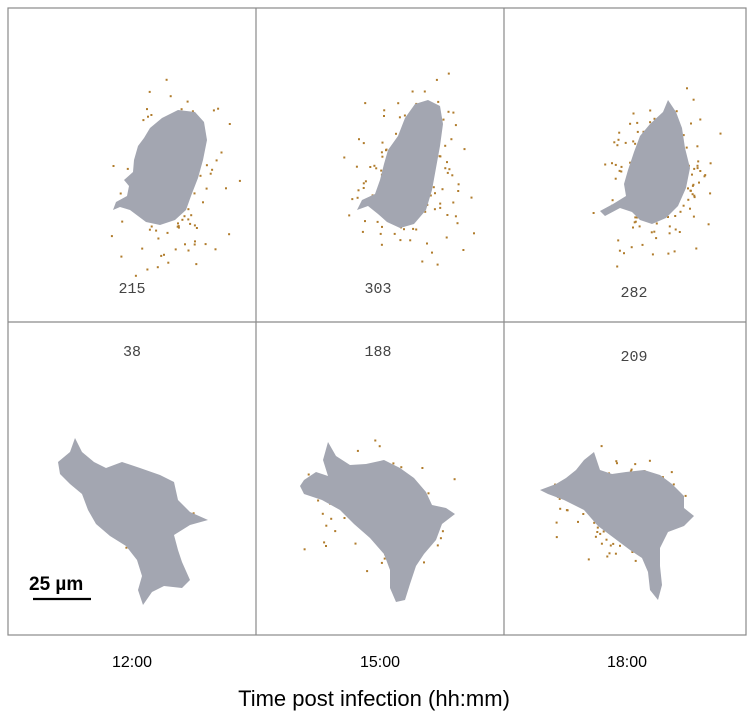 This screenshot has width=747, height=715. What do you see at coordinates (409, 185) in the screenshot?
I see `panel-r0-c1: 303` at bounding box center [409, 185].